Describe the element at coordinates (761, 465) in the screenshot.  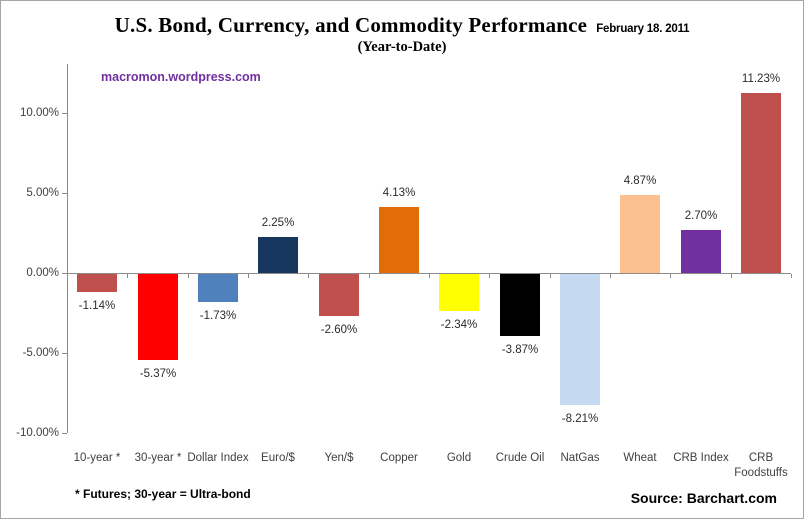
I see `category-label: CRB Foodstuffs` at that location.